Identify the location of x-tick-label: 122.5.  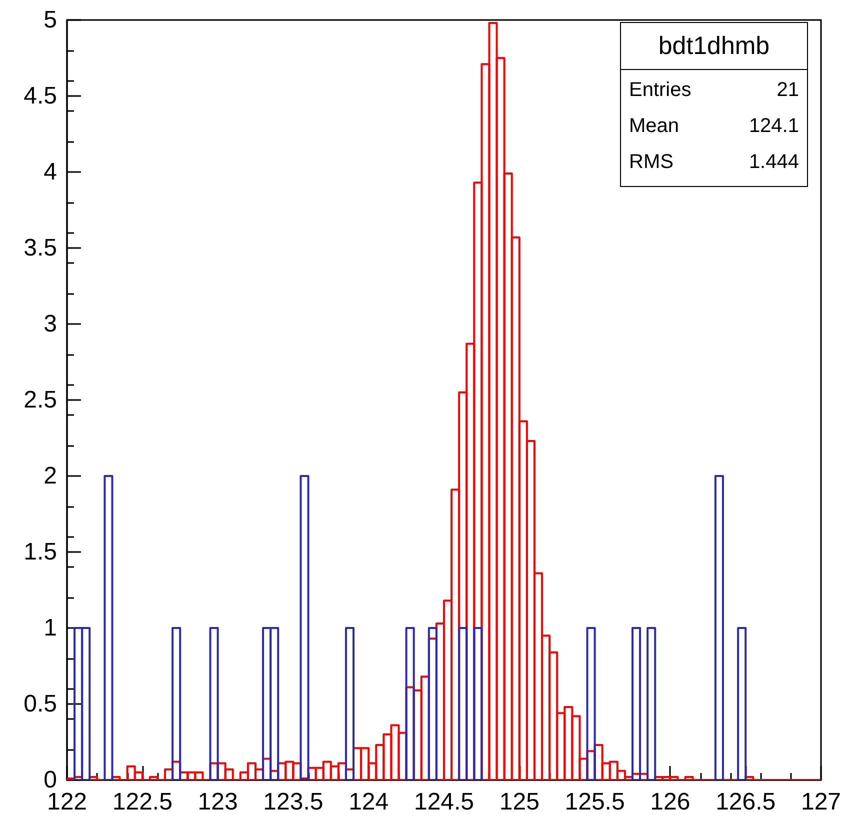
(142, 802).